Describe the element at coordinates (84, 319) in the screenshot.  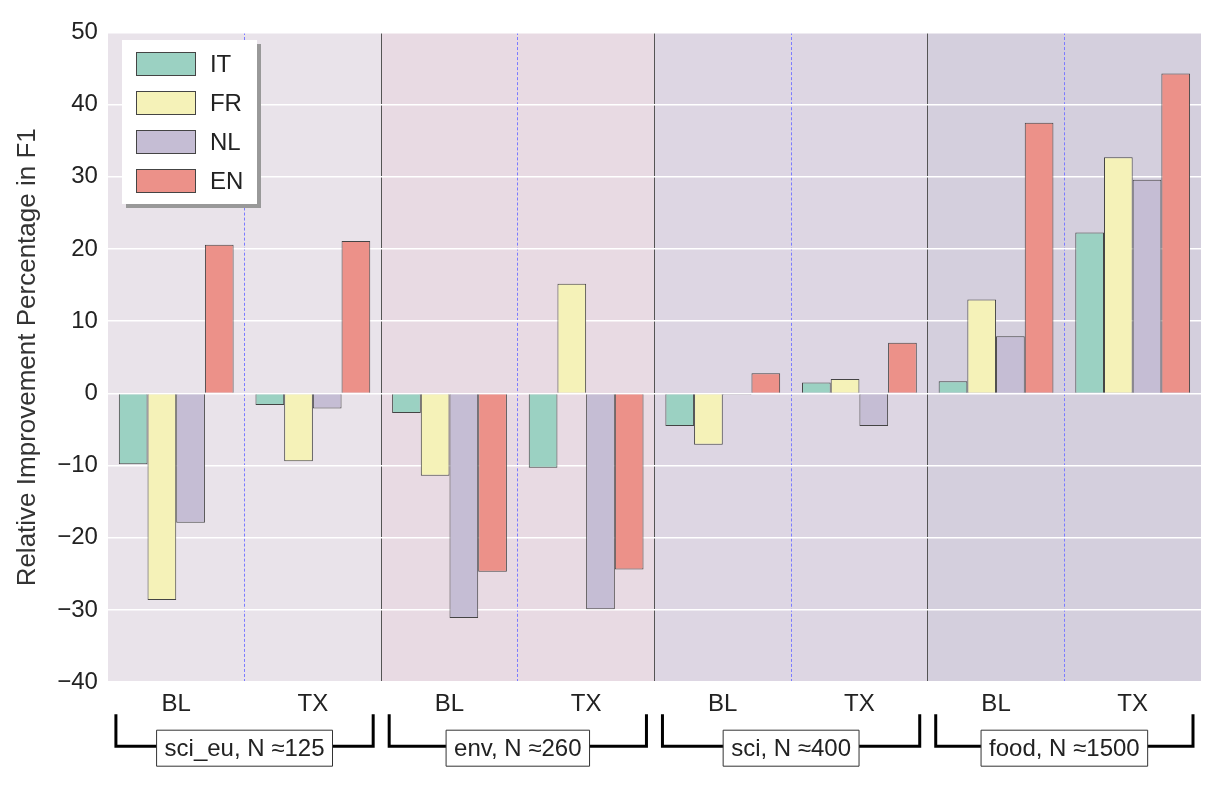
I see `y-tick-label: 10` at that location.